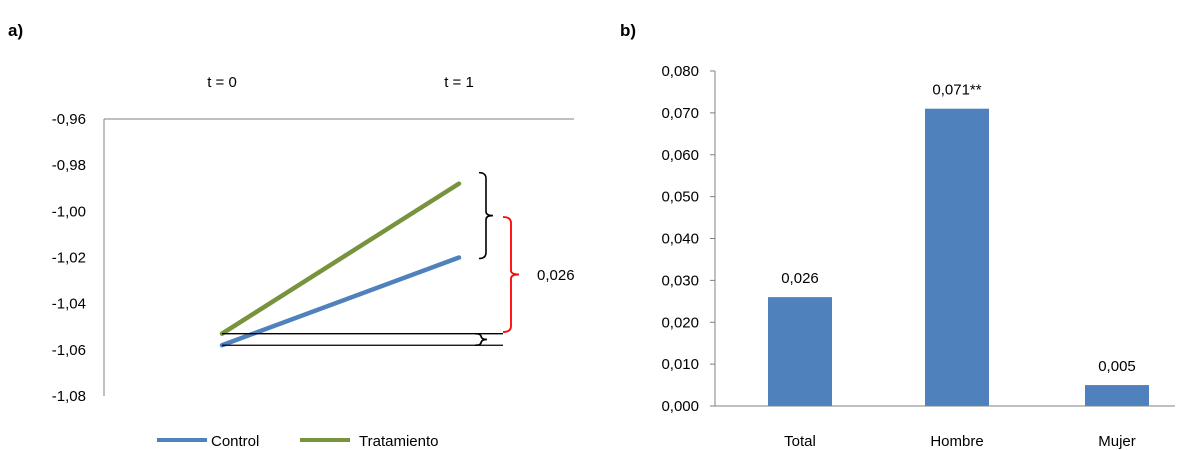 The height and width of the screenshot is (450, 1186). I want to click on panel-b-y-tick-label: 0,070, so click(680, 113).